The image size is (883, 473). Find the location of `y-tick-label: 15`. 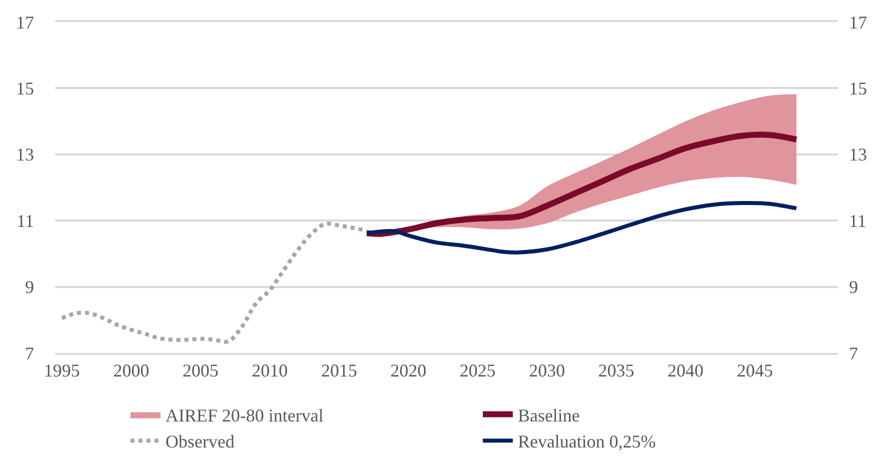

y-tick-label: 15 is located at coordinates (25, 88).